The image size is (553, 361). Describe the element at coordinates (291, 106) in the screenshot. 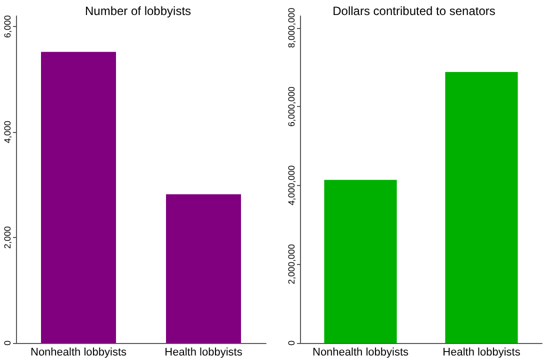

I see `y-tick-label: 6,000,000` at that location.